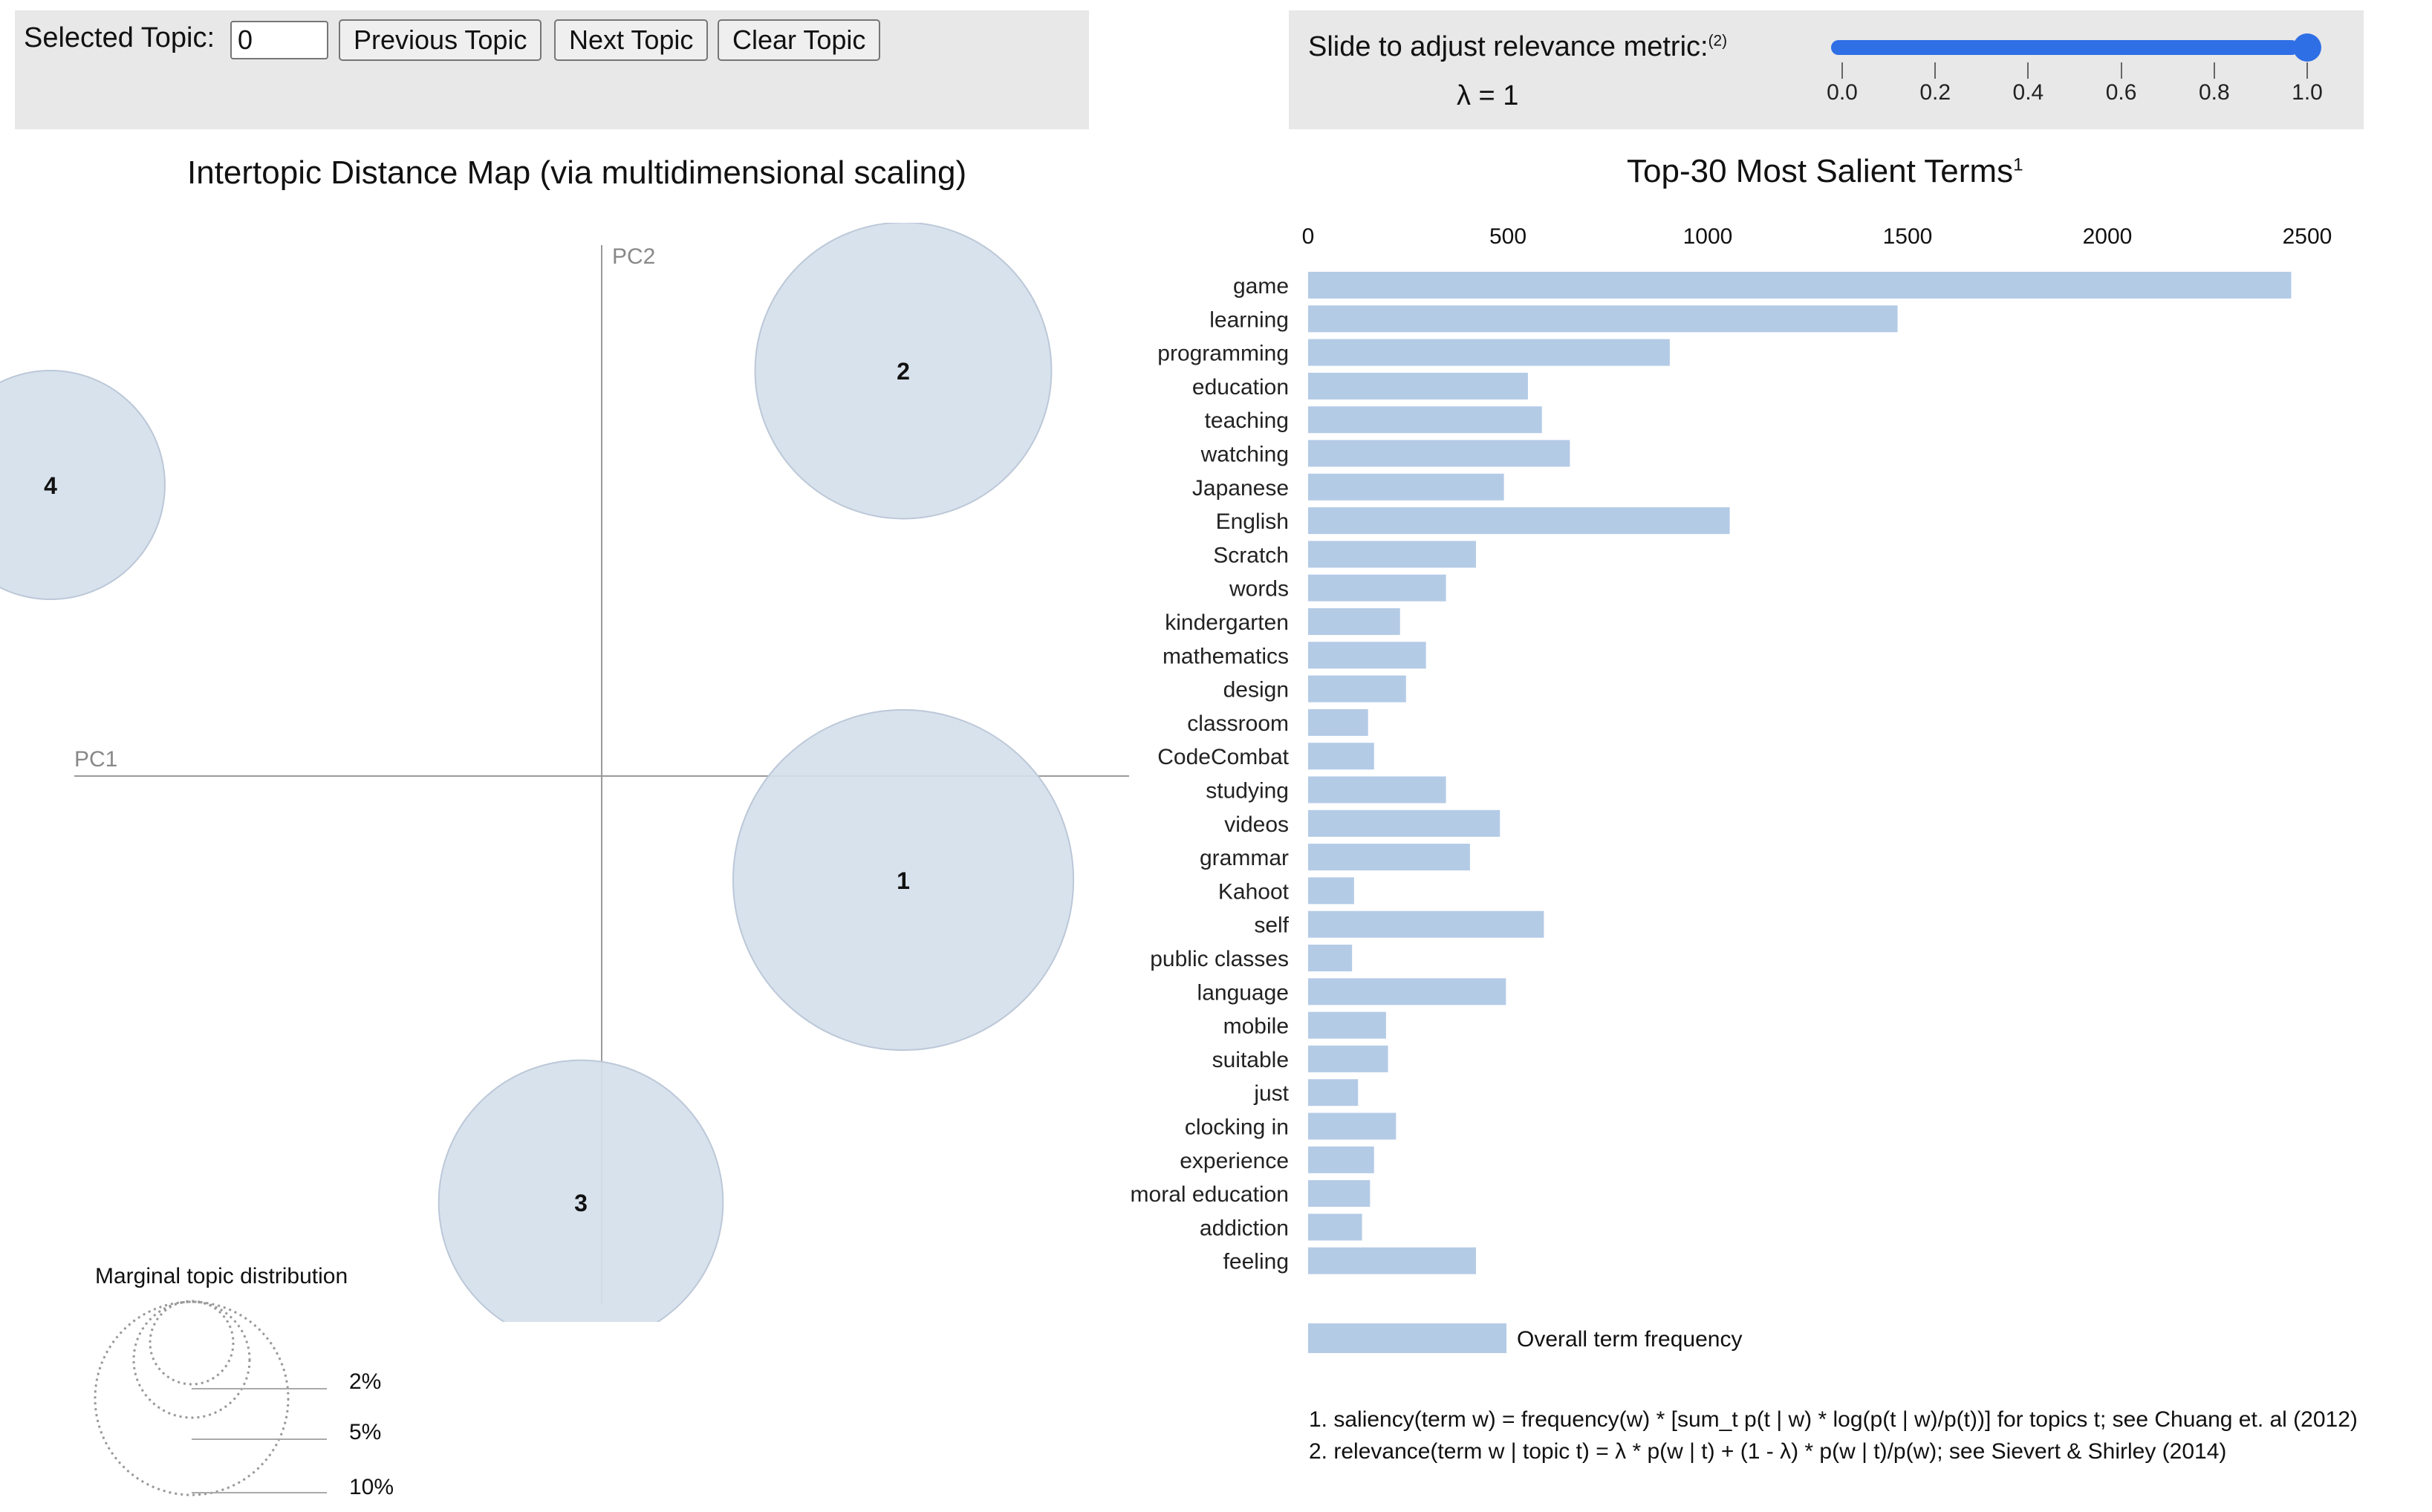 This screenshot has height=1512, width=2432. What do you see at coordinates (2018, 164) in the screenshot?
I see `salient-terms-title-note: 1` at bounding box center [2018, 164].